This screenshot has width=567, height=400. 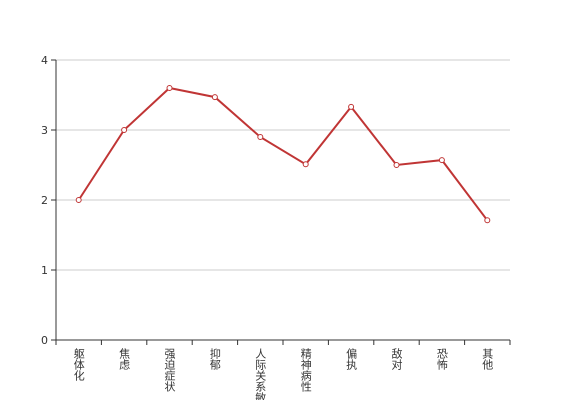 What do you see at coordinates (487, 359) in the screenshot?
I see `x-tick-label: 其他` at bounding box center [487, 359].